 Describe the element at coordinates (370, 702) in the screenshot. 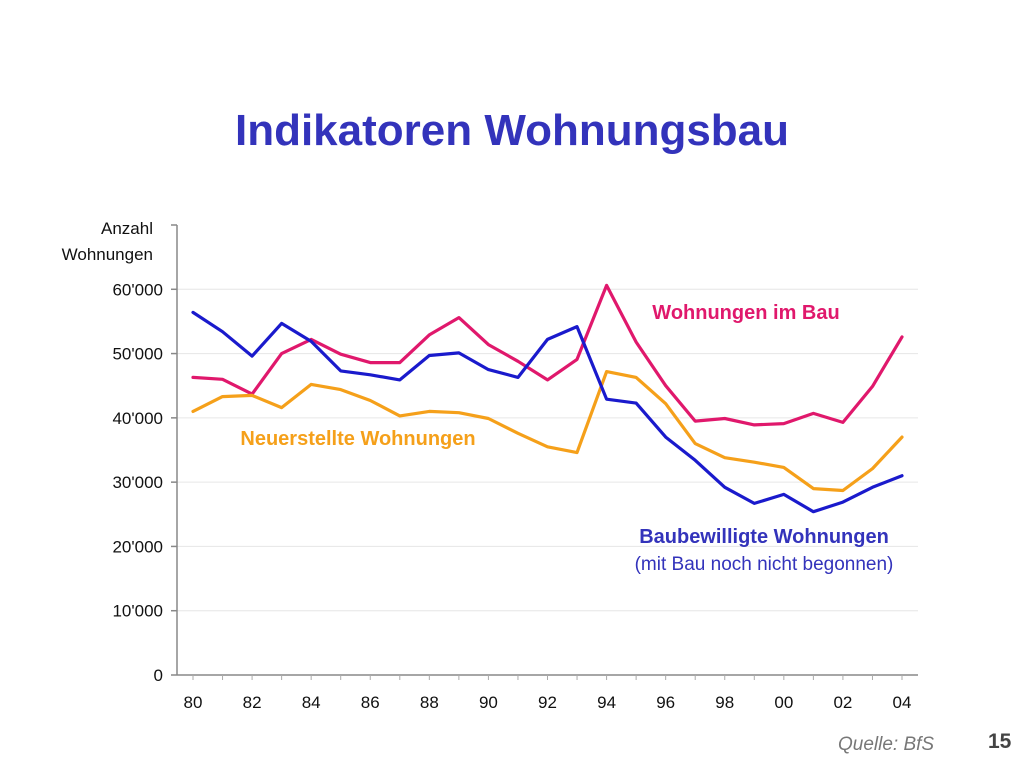

I see `x-tick-label: 86` at that location.